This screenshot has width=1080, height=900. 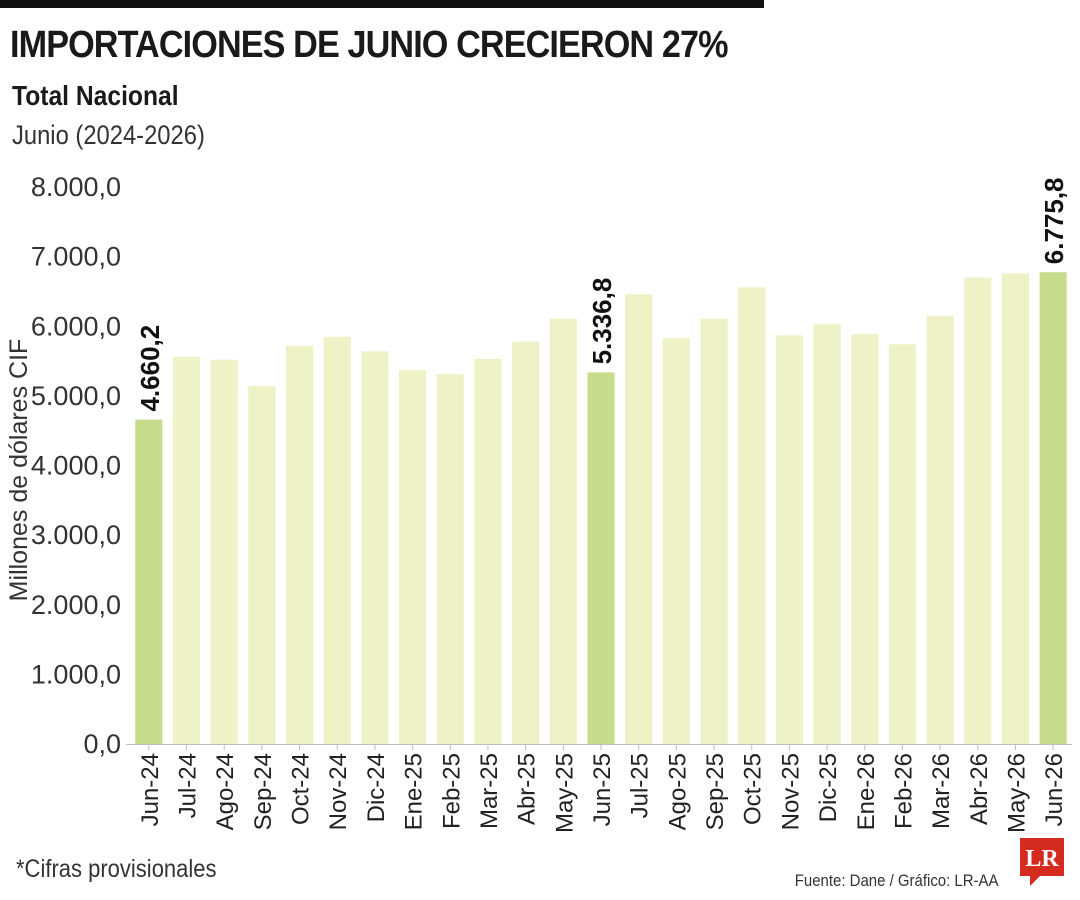 What do you see at coordinates (76, 396) in the screenshot?
I see `y-tick-label: 5.000,0` at bounding box center [76, 396].